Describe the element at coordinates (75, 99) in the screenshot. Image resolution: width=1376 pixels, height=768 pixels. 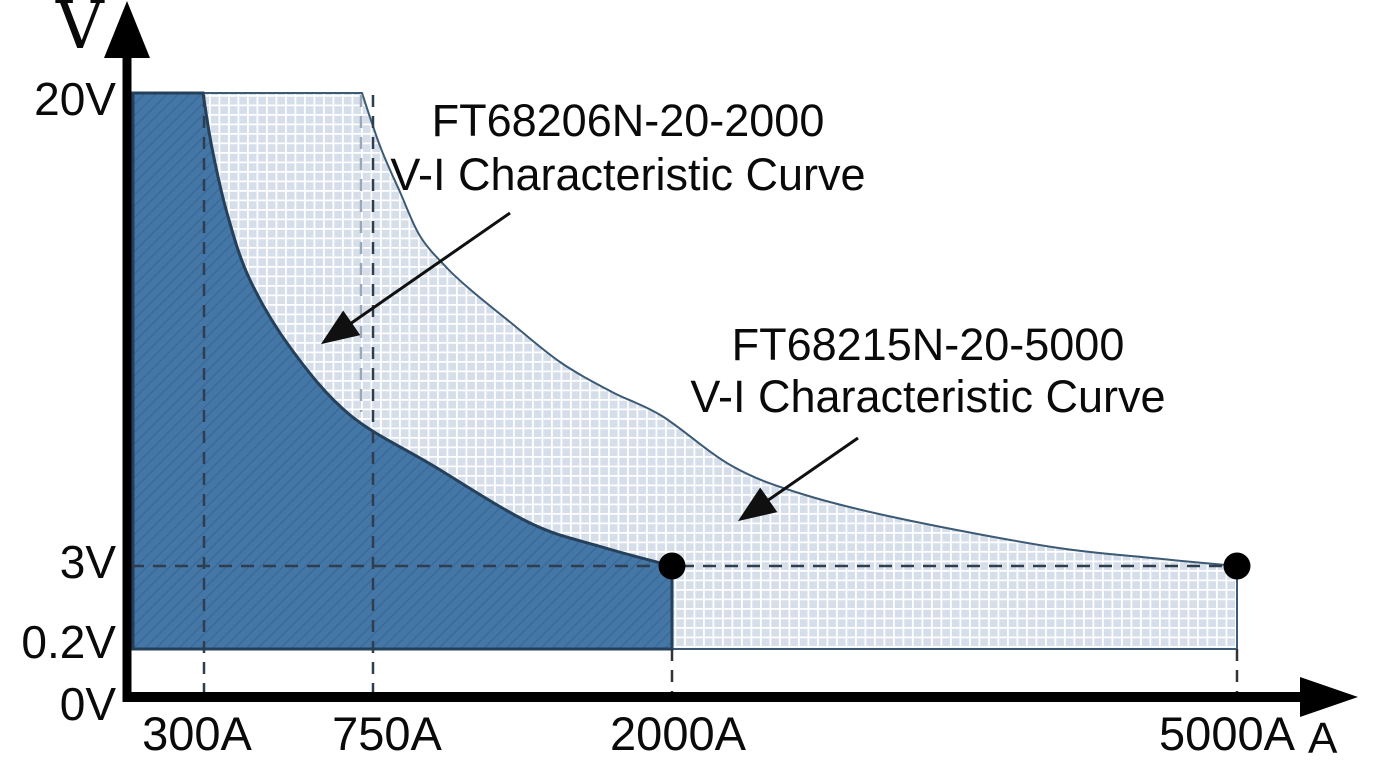
I see `y-tick-20v: 20V` at that location.